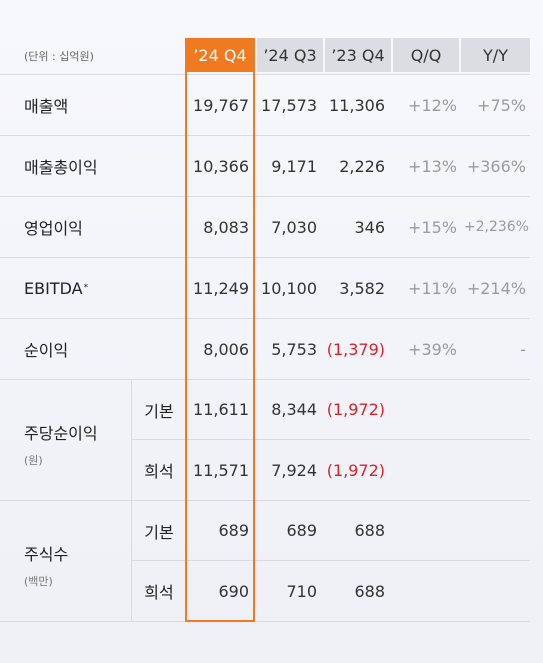  Describe the element at coordinates (59, 56) in the screenshot. I see `unit-note: (단위 : 십억원)` at that location.